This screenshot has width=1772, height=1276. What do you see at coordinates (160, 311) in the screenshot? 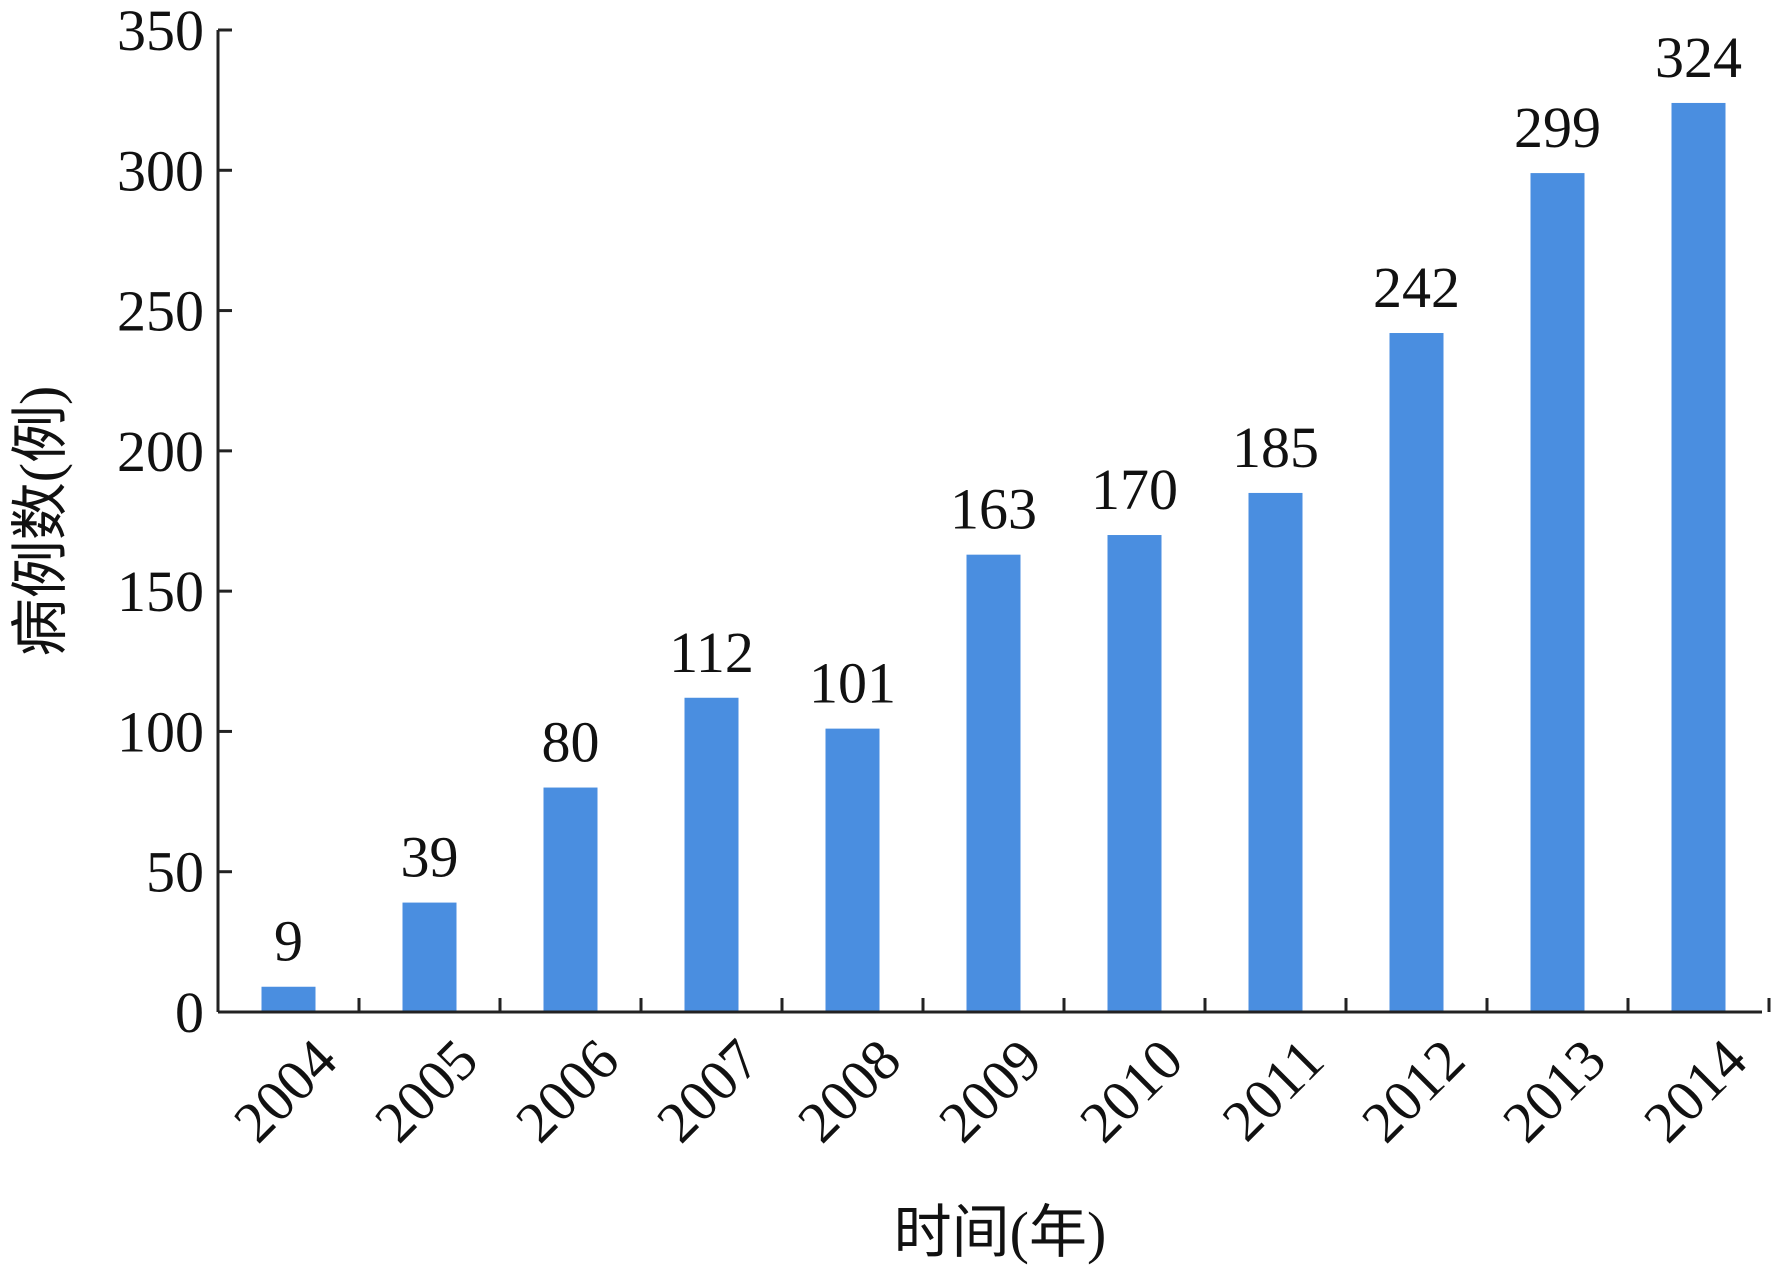
I see `y-tick-label: 250` at bounding box center [160, 311].